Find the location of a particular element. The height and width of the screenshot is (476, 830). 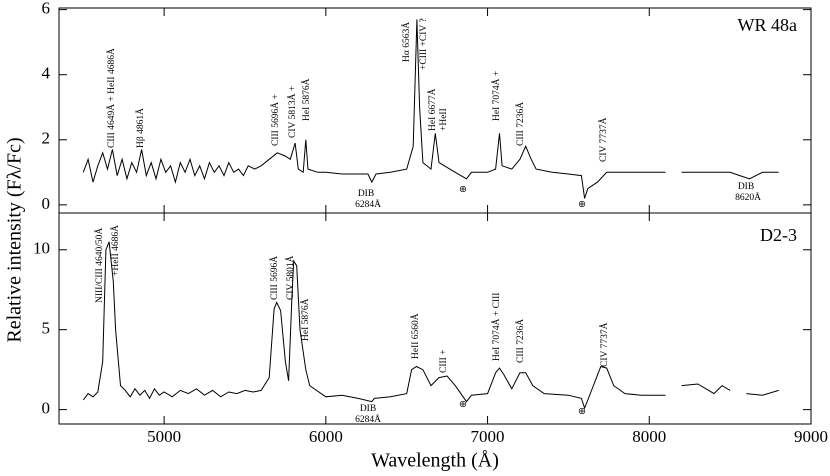

annotation: CIV 5813Å + is located at coordinates (292, 112).